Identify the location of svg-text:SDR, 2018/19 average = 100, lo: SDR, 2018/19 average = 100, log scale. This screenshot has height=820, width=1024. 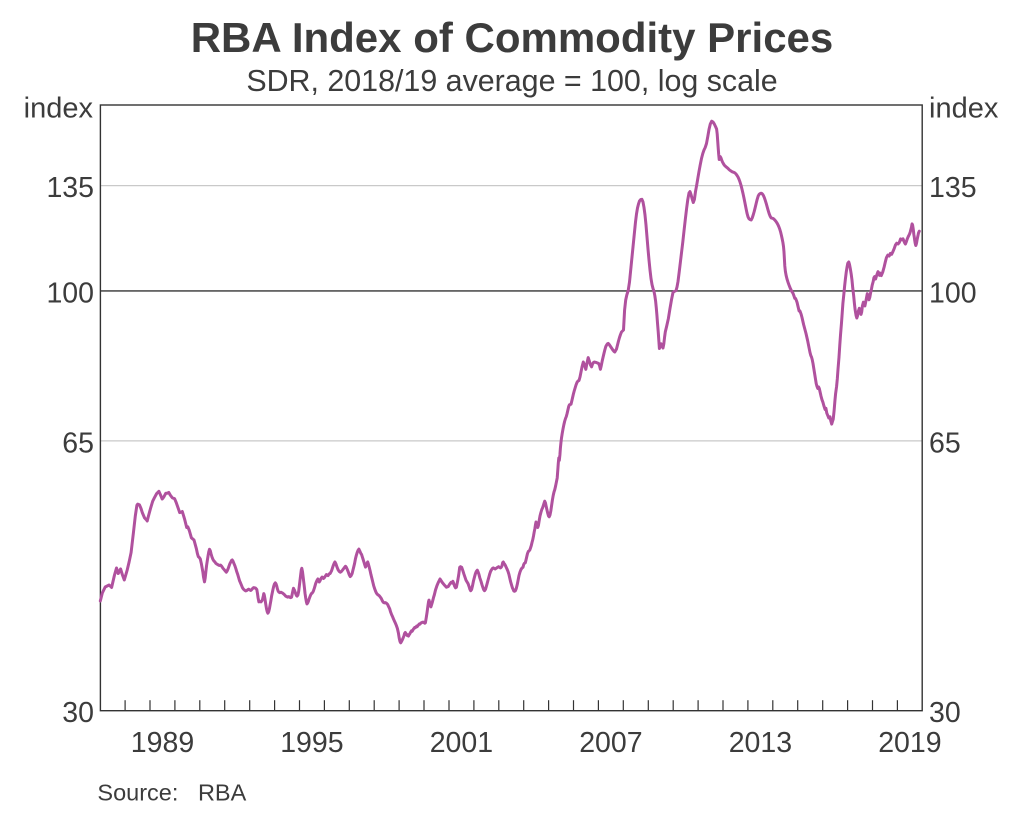
(511, 81).